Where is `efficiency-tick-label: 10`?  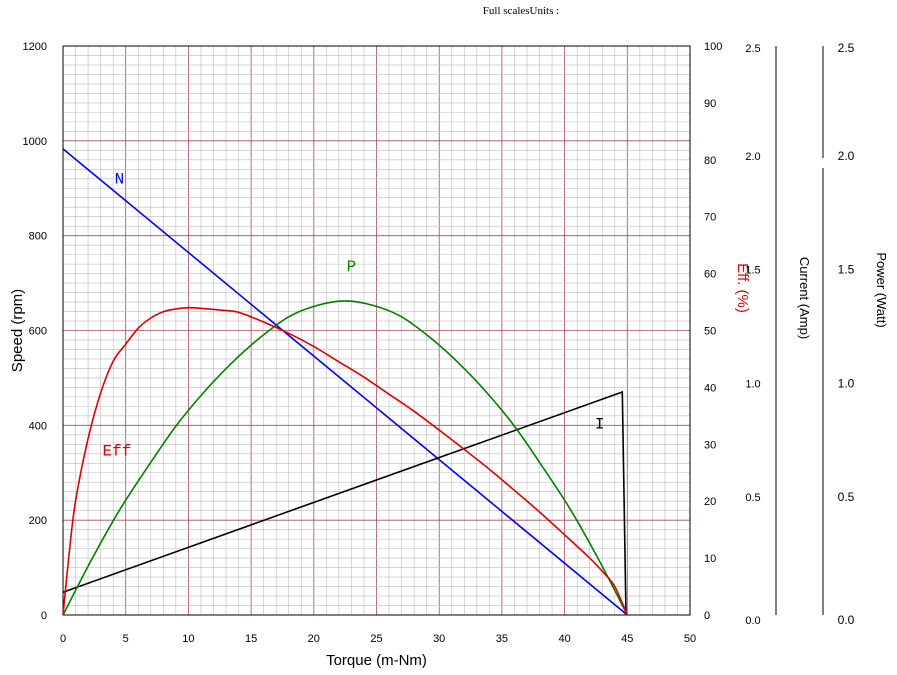 efficiency-tick-label: 10 is located at coordinates (710, 559).